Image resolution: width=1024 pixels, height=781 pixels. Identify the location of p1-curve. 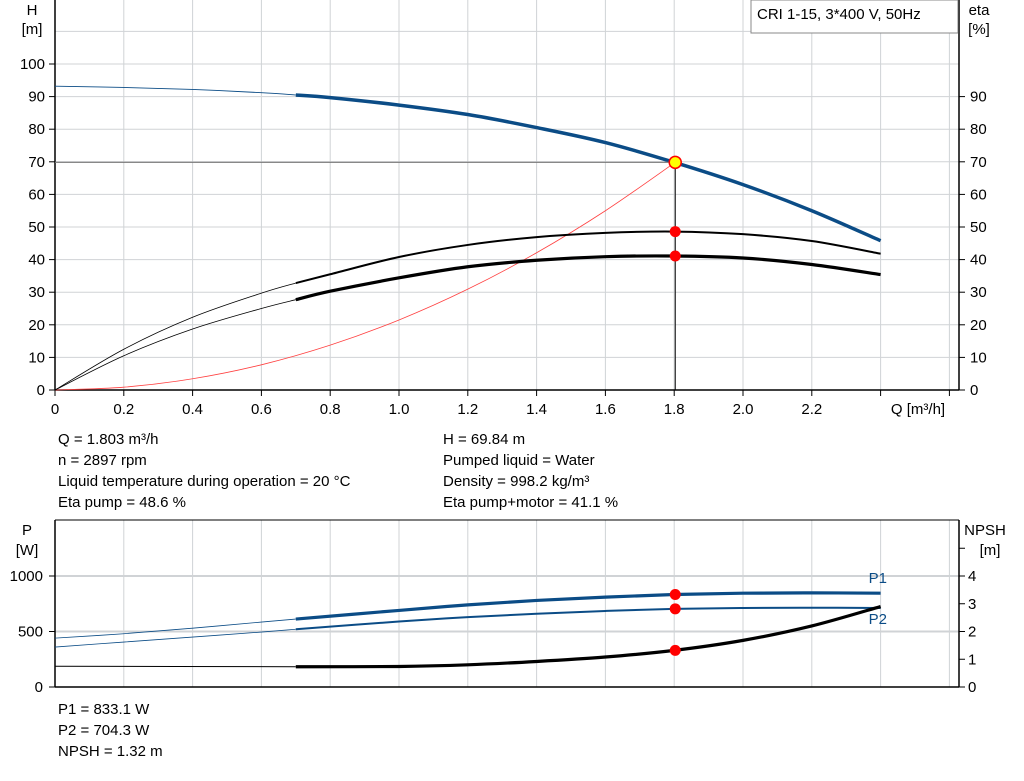
(588, 606).